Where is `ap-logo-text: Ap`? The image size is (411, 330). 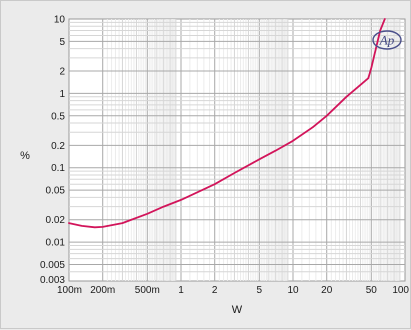 ap-logo-text: Ap is located at coordinates (387, 40).